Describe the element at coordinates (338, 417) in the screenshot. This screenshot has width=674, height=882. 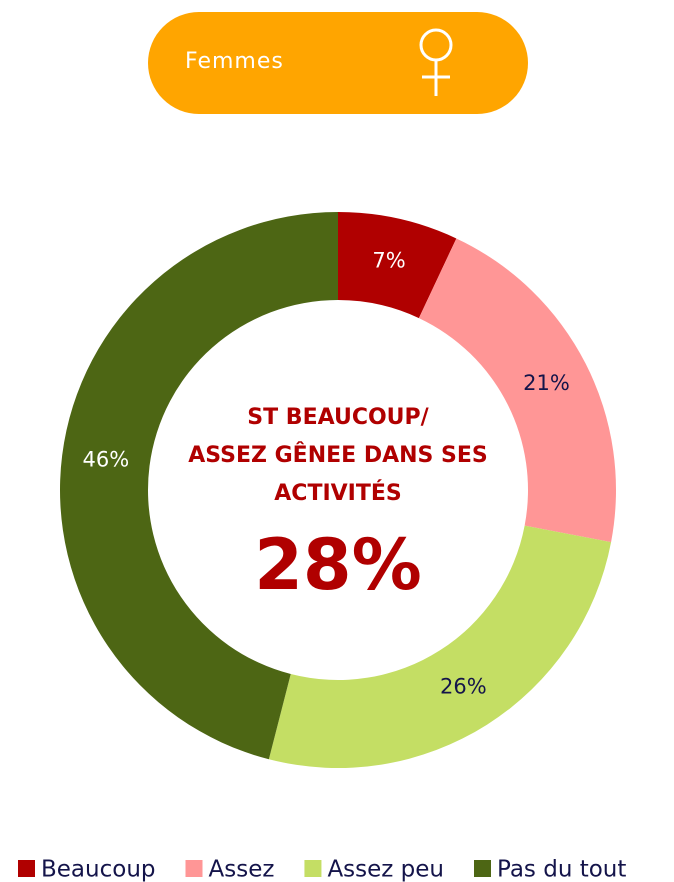
I see `center-title: ST BEAUCOUP/` at that location.